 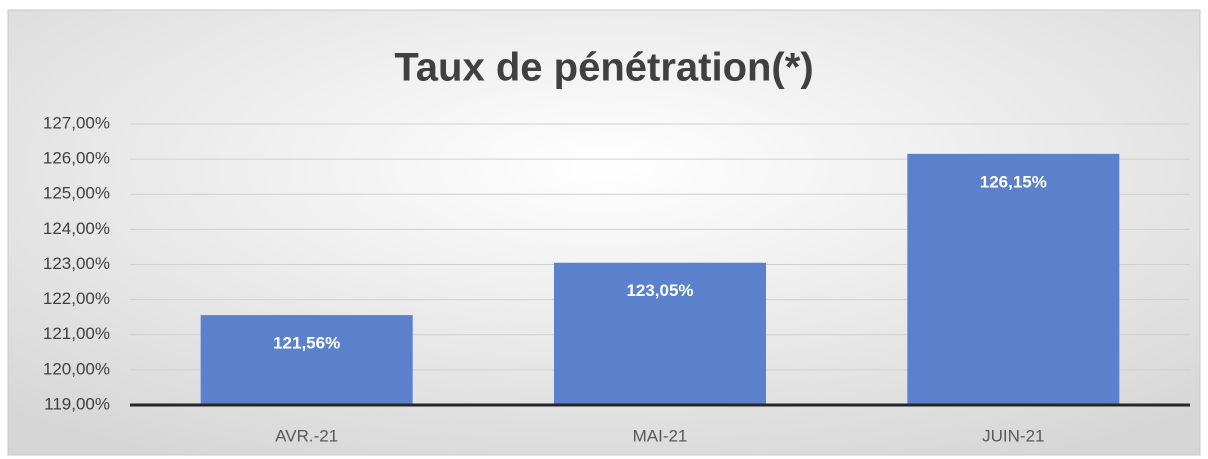 What do you see at coordinates (306, 343) in the screenshot?
I see `data-label: 121,56%` at bounding box center [306, 343].